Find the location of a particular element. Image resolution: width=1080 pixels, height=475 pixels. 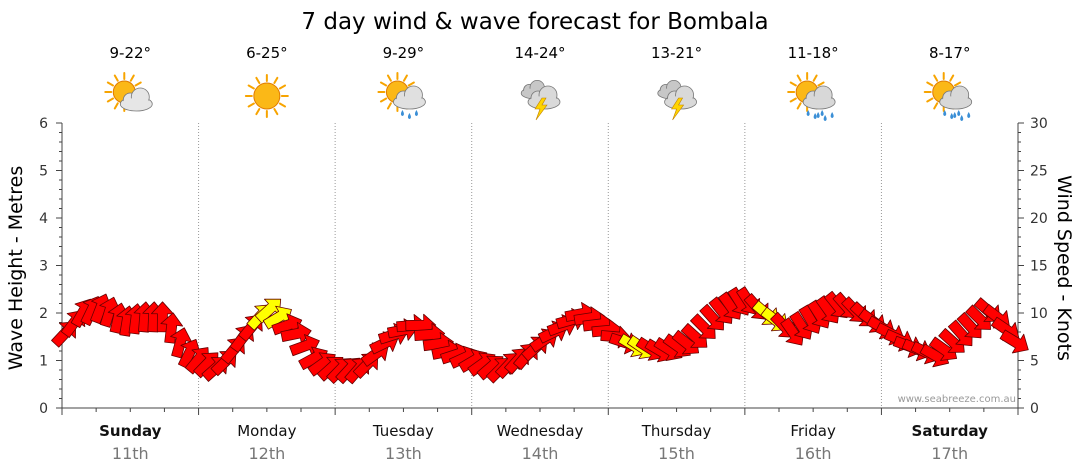

day-name-label: Thursday is located at coordinates (676, 431).